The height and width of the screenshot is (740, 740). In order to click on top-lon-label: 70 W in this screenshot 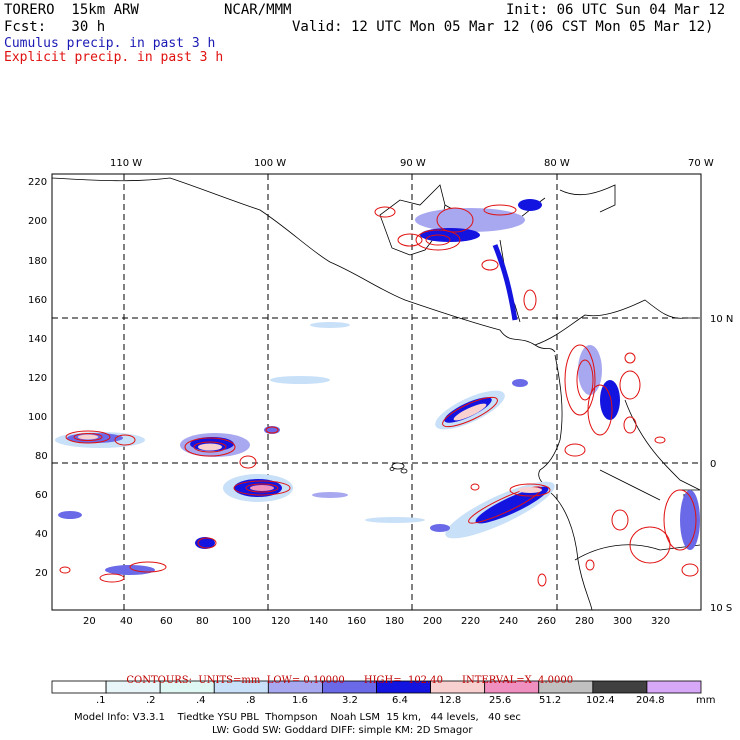, I will do `click(701, 163)`.